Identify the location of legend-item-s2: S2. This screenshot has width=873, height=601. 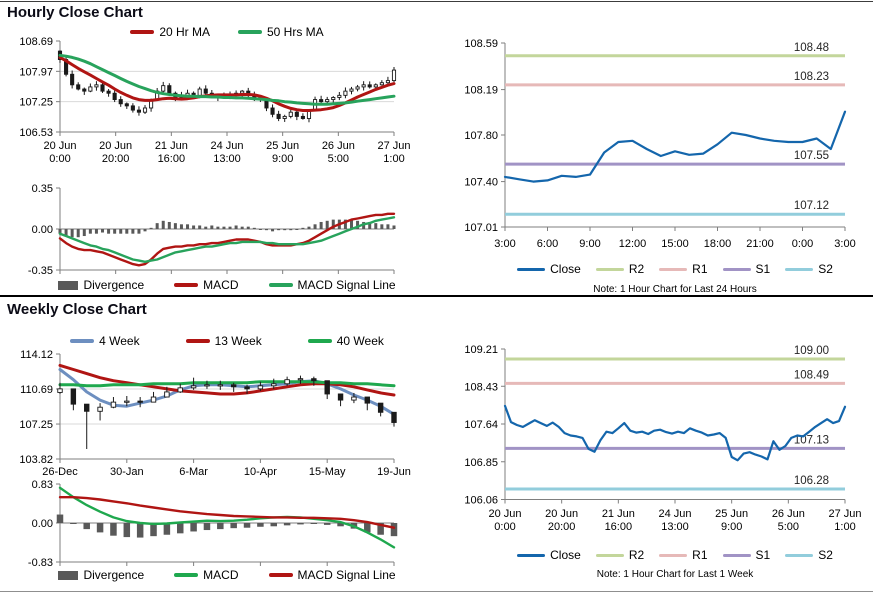
(809, 555).